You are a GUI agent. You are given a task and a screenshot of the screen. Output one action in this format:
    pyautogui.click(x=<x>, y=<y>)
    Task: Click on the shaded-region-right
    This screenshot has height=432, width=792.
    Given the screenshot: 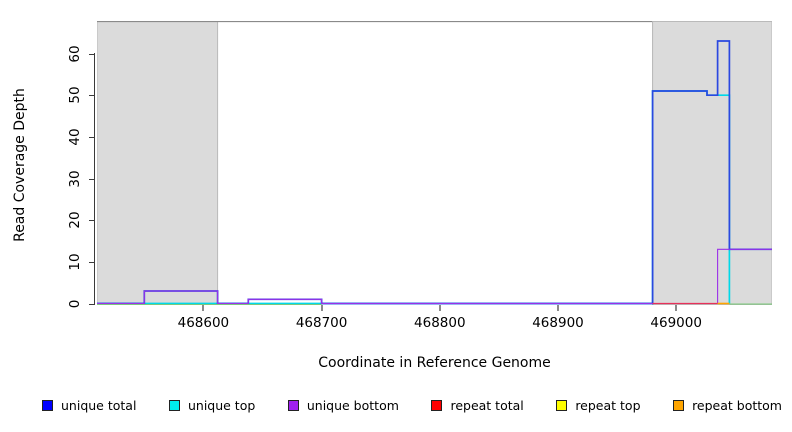 What is the action you would take?
    pyautogui.click(x=712, y=163)
    